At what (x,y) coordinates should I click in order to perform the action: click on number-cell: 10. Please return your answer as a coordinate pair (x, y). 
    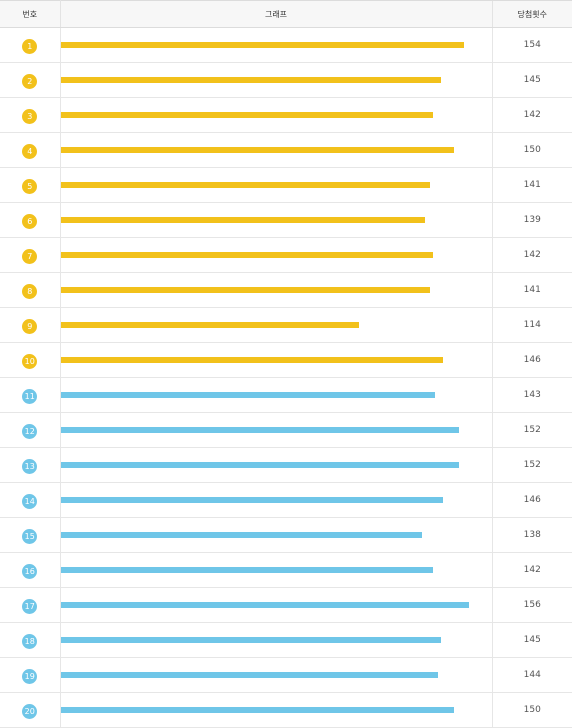
    Looking at the image, I should click on (30, 360).